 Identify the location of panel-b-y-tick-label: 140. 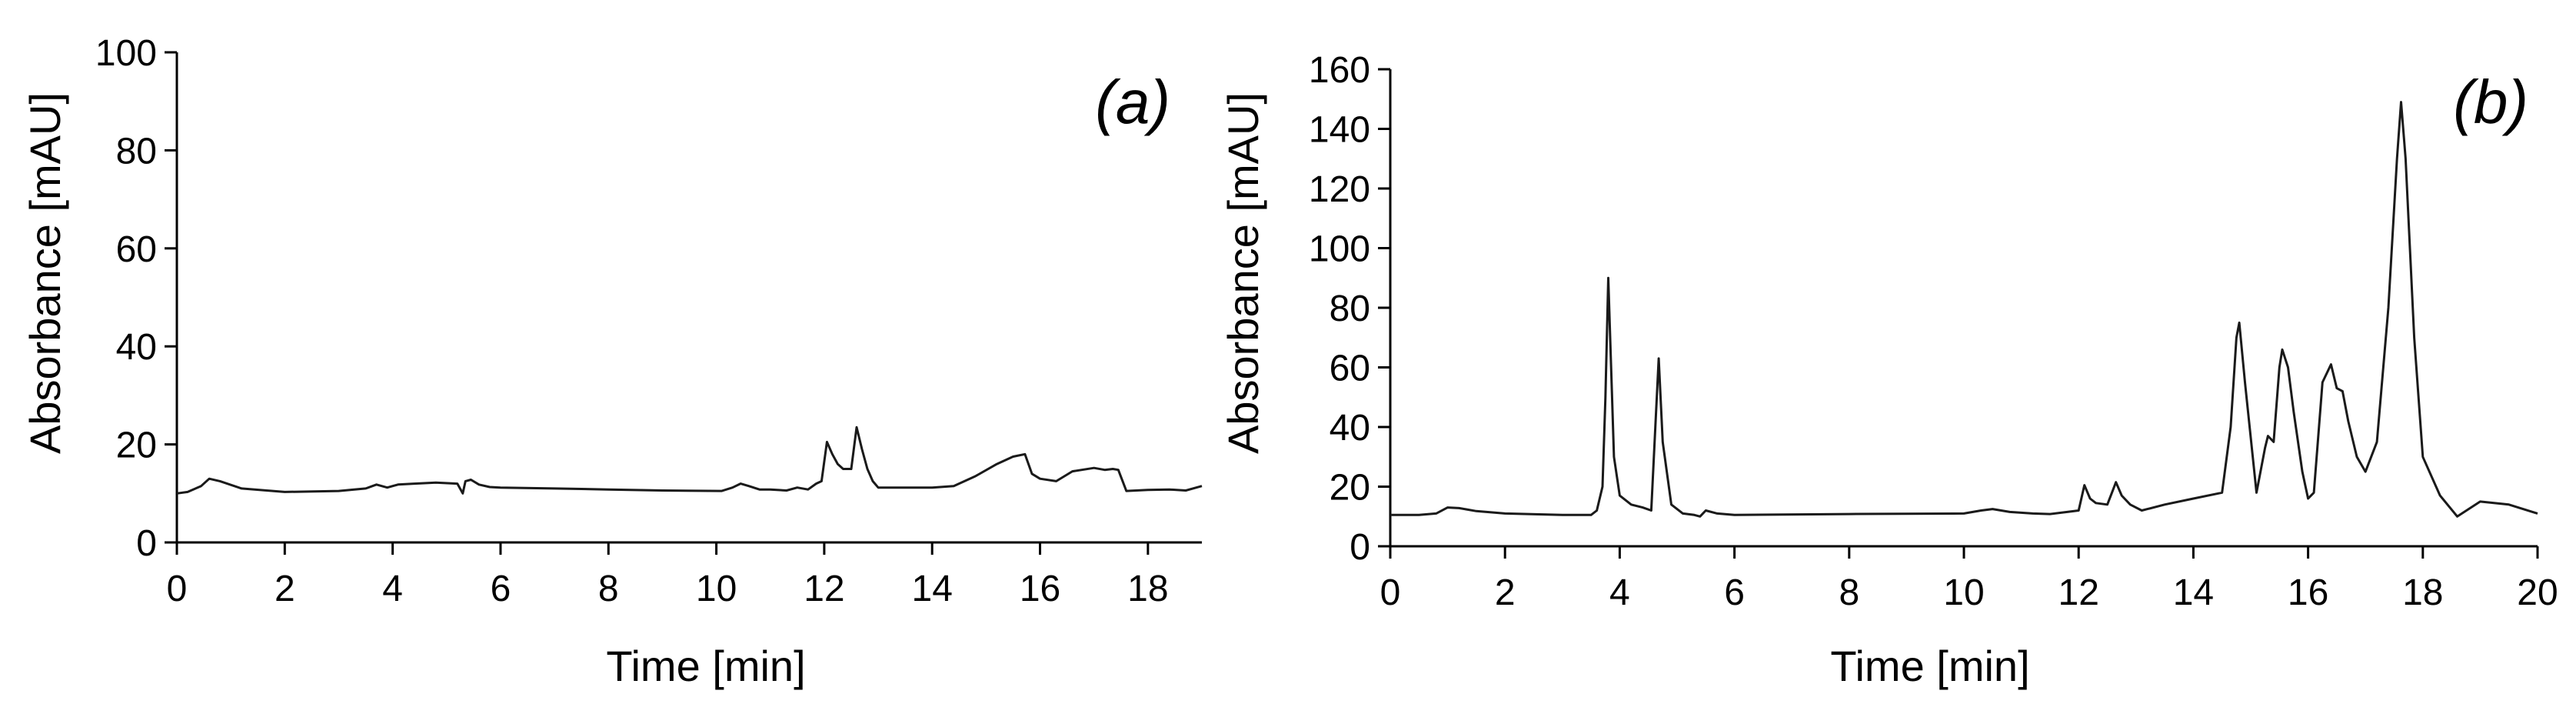
(1339, 131).